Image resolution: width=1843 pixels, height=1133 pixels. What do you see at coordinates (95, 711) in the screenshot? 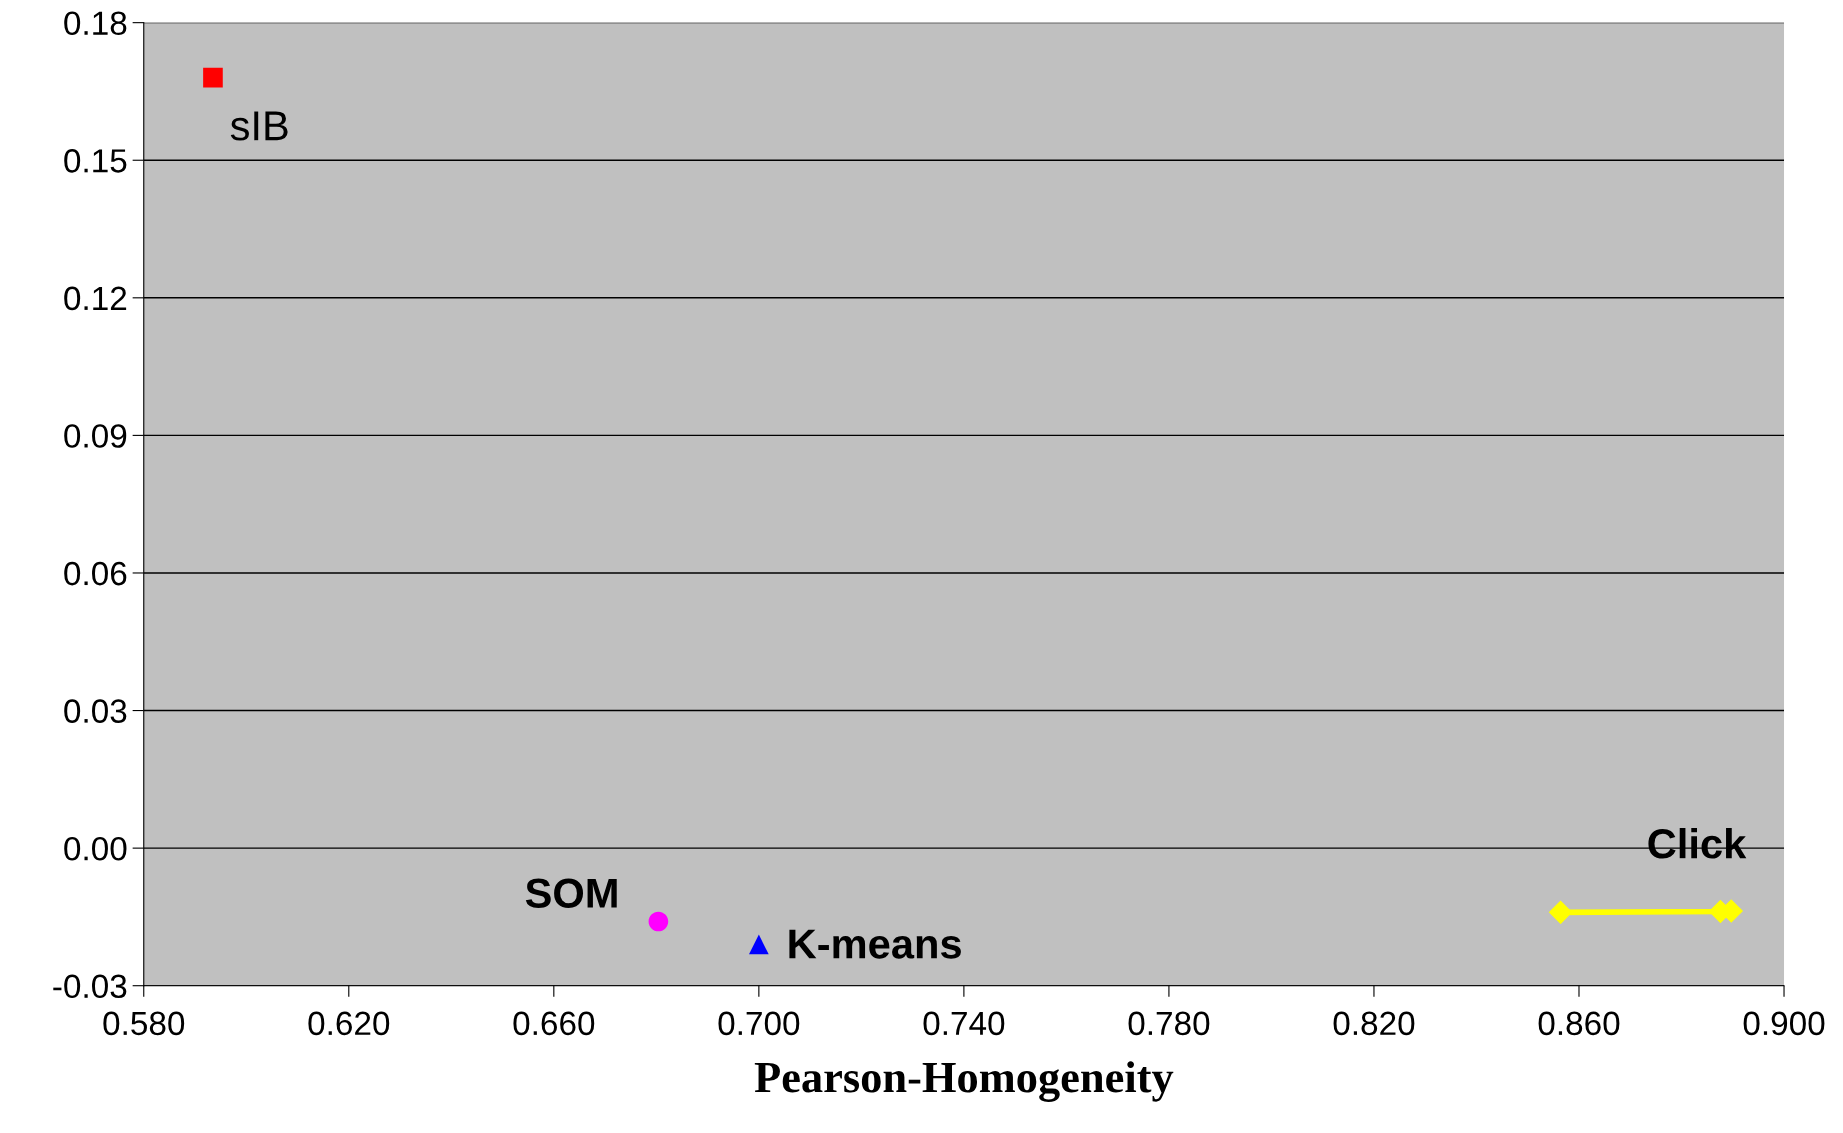
I see `y-tick-label: 0.03` at bounding box center [95, 711].